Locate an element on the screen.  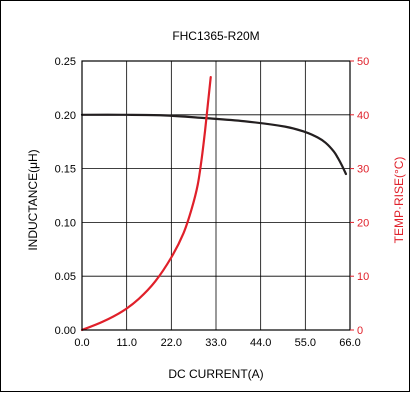
y-left-tick-label: 0.10 is located at coordinates (65, 223).